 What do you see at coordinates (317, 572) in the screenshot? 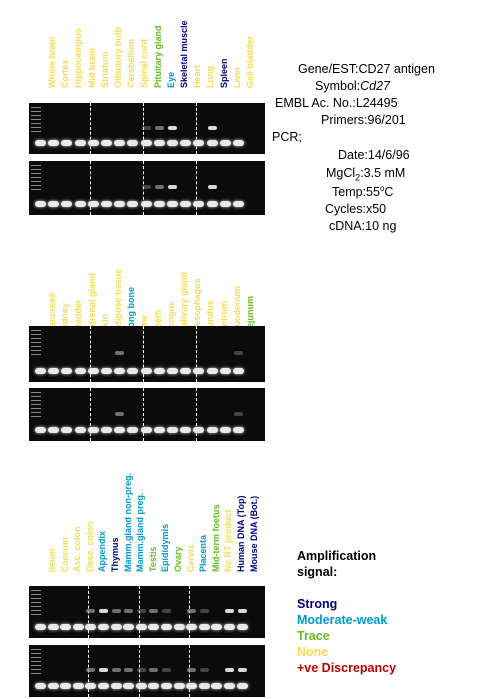
I see `legend-subtitle: signal:` at bounding box center [317, 572].